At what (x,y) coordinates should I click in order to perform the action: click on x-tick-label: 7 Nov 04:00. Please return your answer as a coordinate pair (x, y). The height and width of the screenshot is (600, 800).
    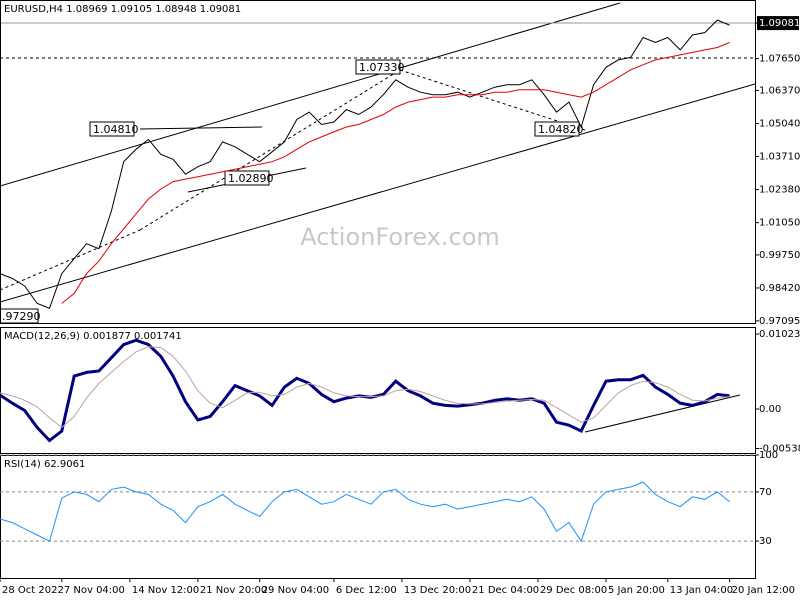
    Looking at the image, I should click on (94, 590).